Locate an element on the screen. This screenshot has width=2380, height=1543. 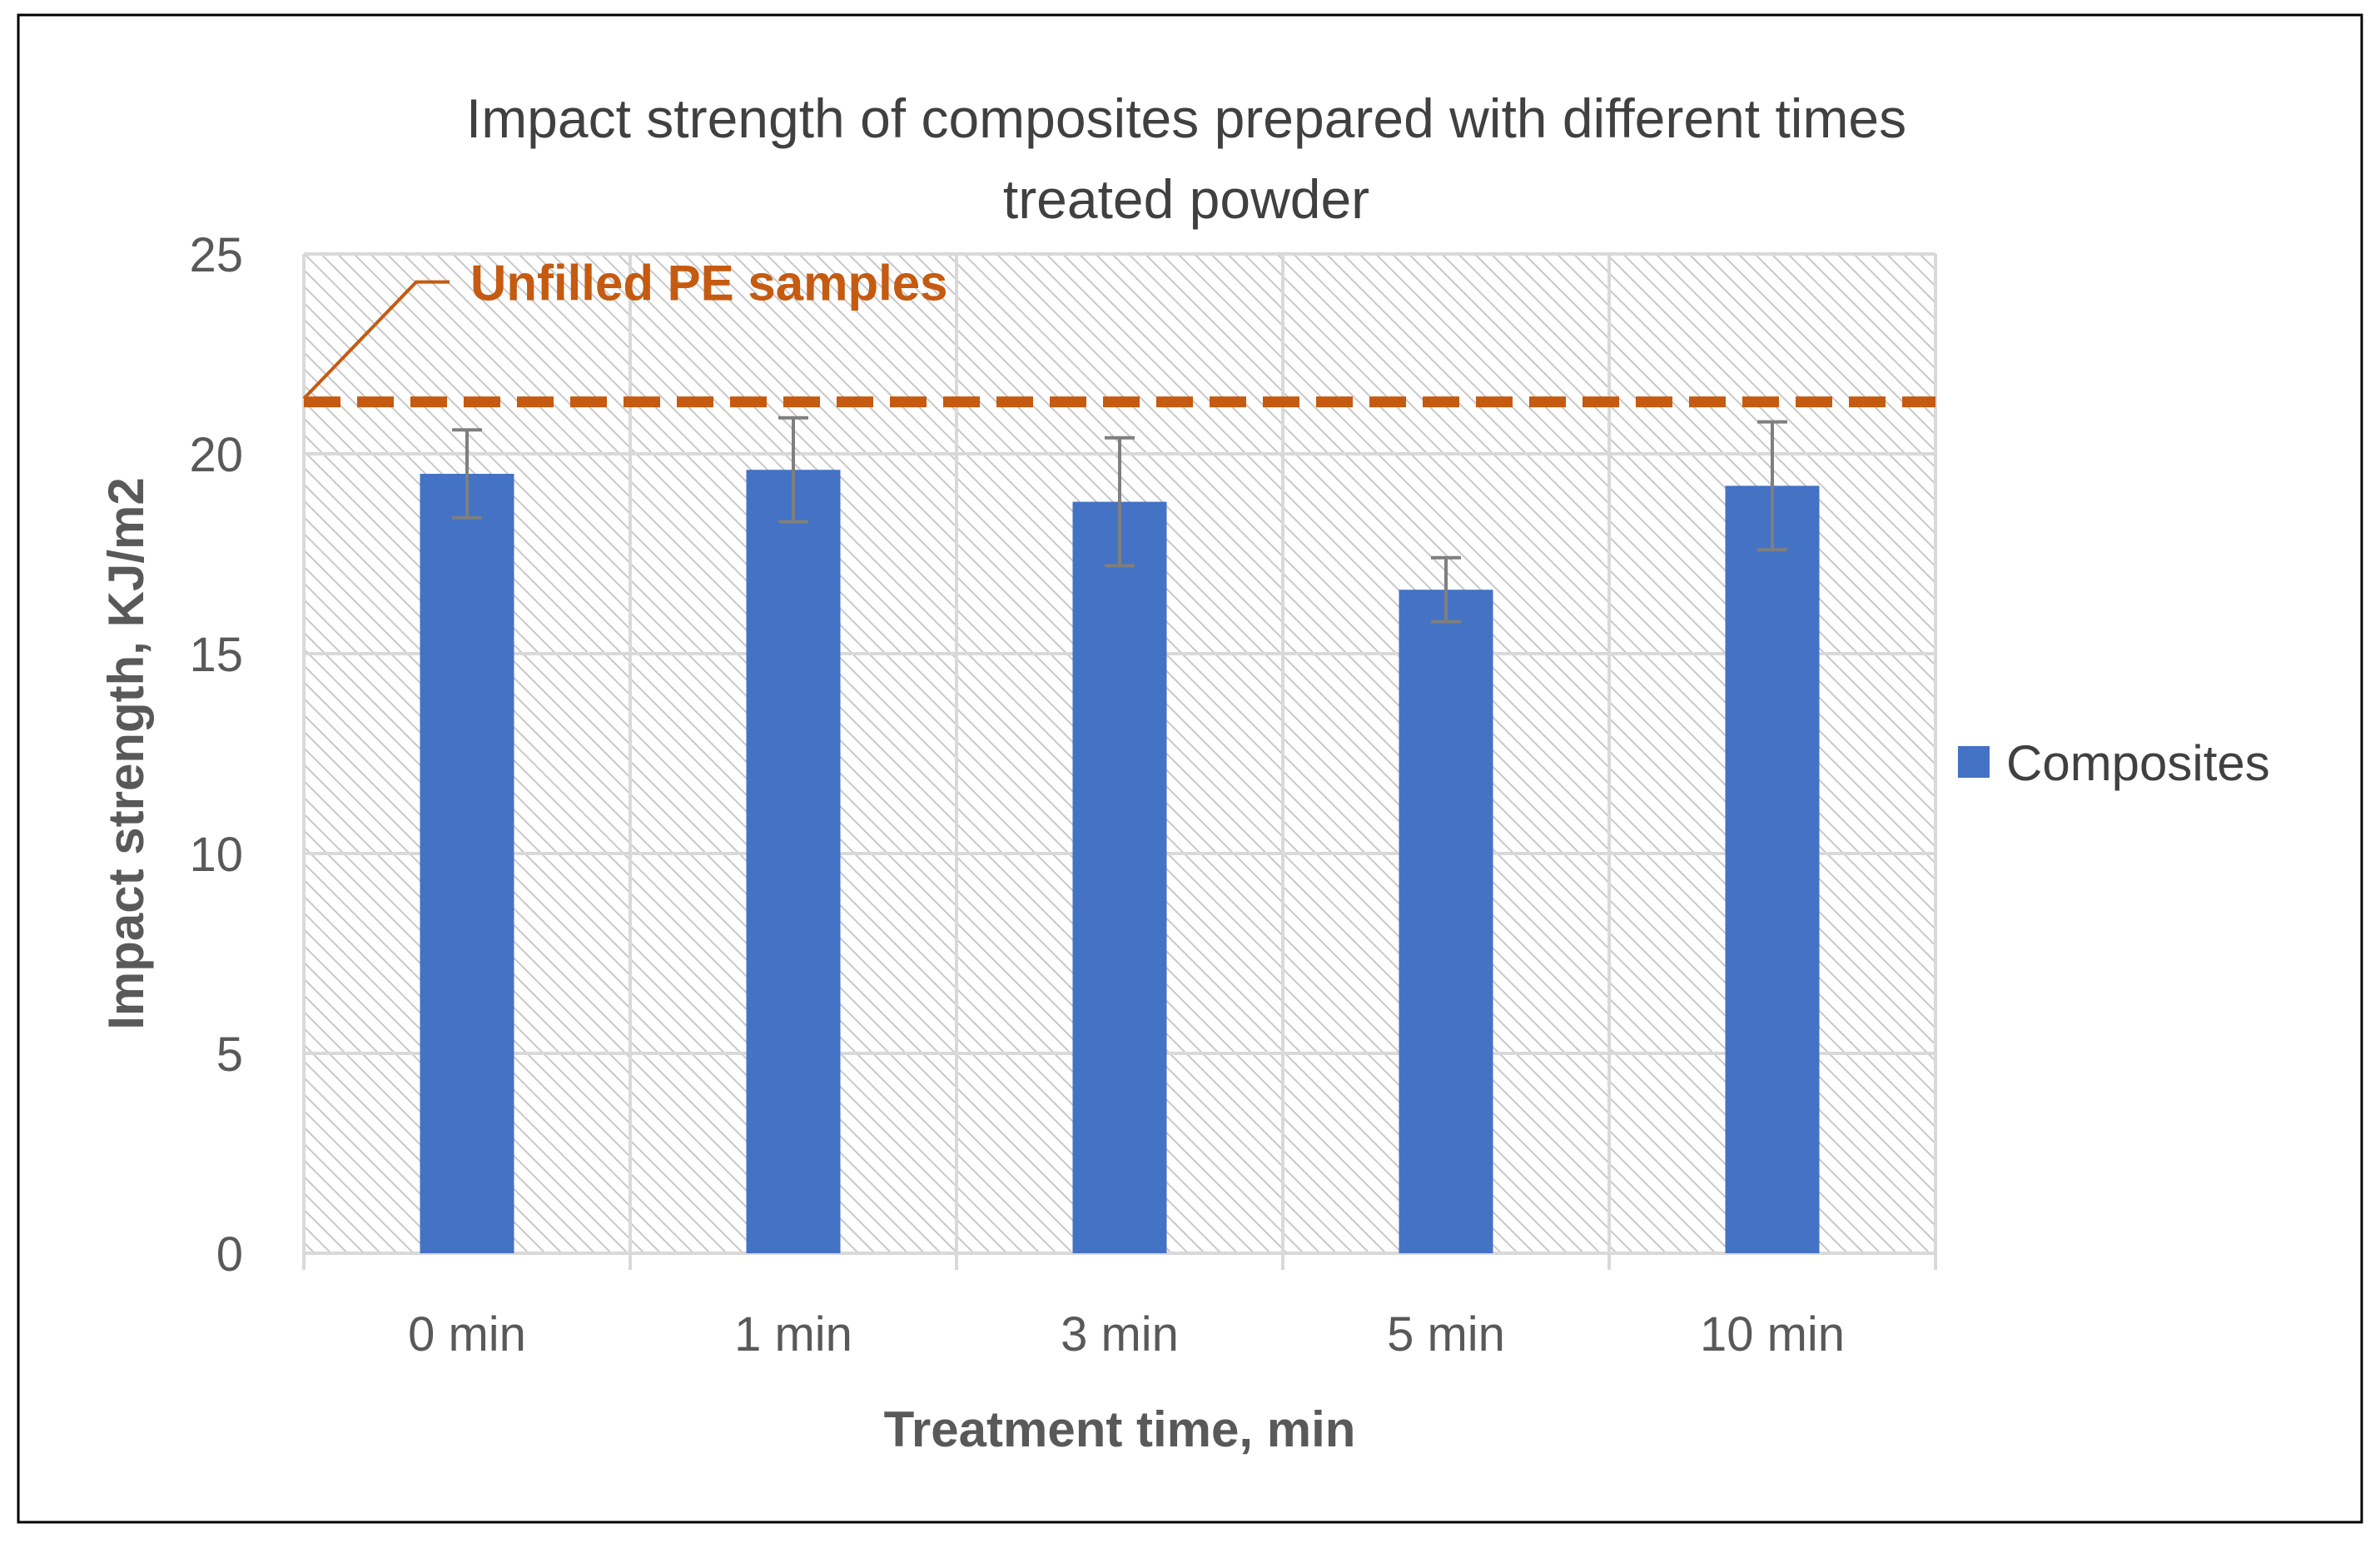
x-axis-tick-labels: 0 min 1 min 3 min 5 min 10 min is located at coordinates (1126, 1334).